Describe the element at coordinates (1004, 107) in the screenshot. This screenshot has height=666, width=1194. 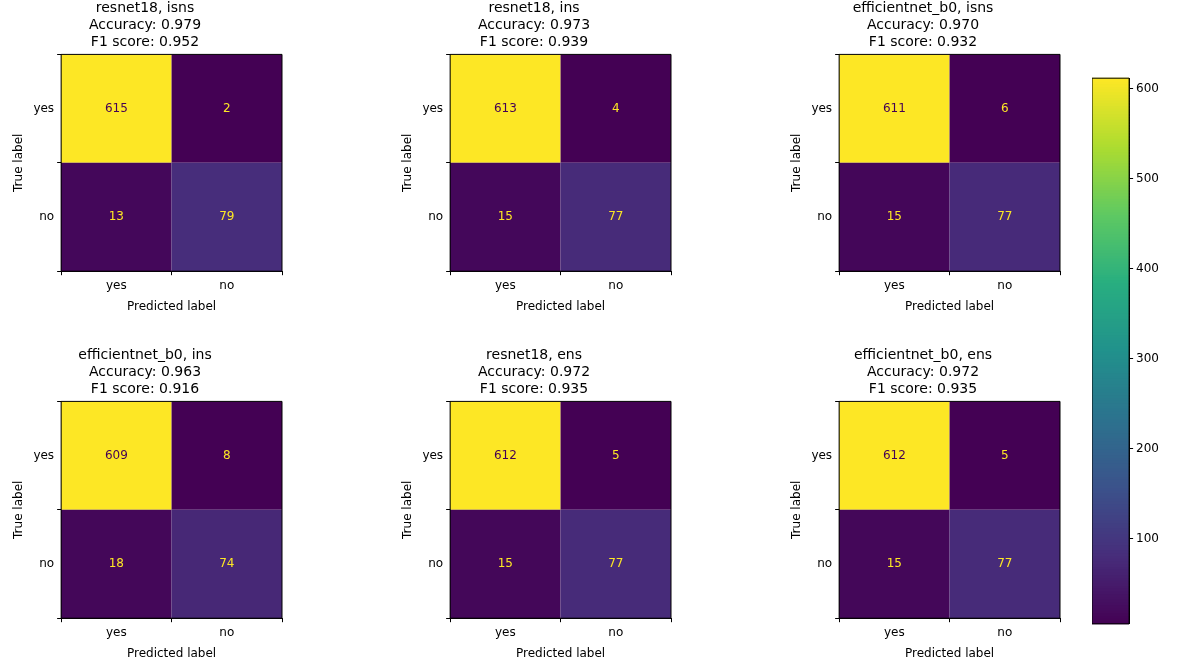
I see `data-label: 6` at that location.